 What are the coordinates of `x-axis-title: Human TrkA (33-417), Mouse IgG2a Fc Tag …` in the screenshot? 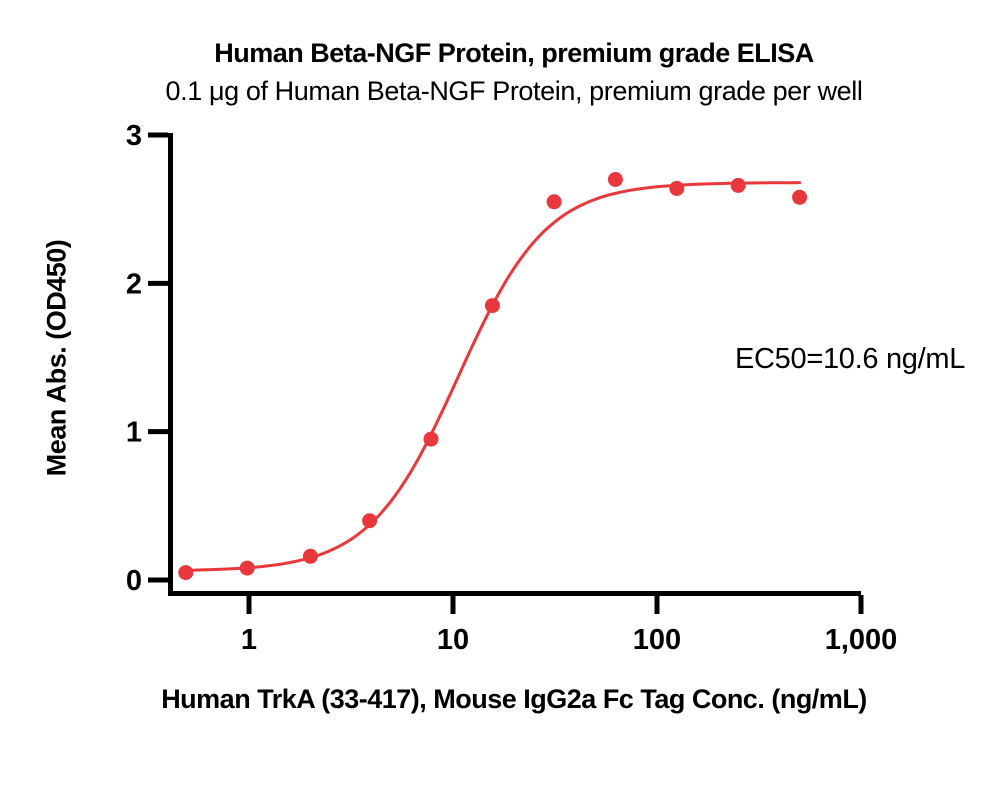 It's located at (514, 699).